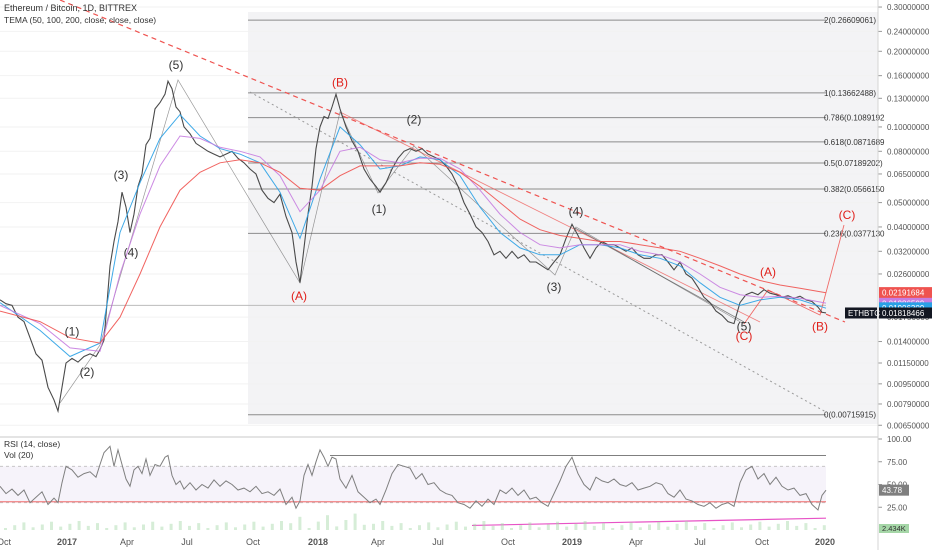 The width and height of the screenshot is (932, 555). What do you see at coordinates (908, 251) in the screenshot?
I see `price-tick-label: 0.03200000` at bounding box center [908, 251].